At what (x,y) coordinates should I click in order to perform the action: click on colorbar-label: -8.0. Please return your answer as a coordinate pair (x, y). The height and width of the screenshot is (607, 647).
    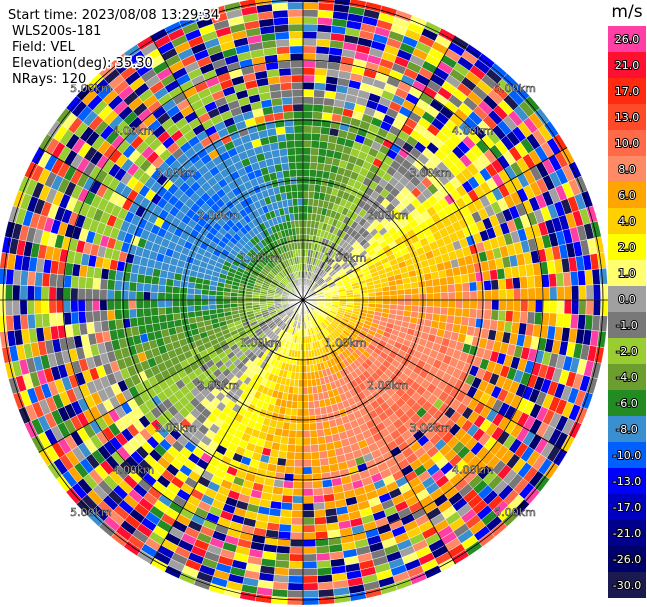
    Looking at the image, I should click on (626, 429).